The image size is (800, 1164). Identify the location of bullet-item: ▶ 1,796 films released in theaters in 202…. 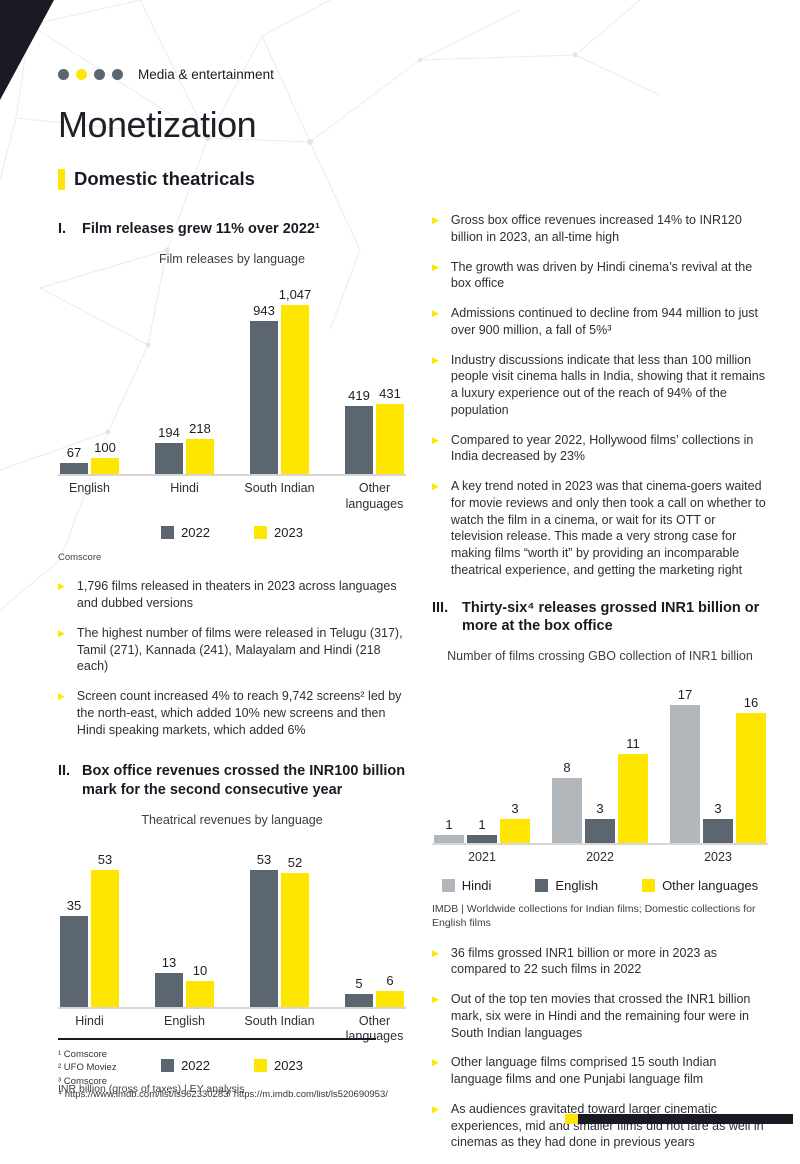
(232, 595).